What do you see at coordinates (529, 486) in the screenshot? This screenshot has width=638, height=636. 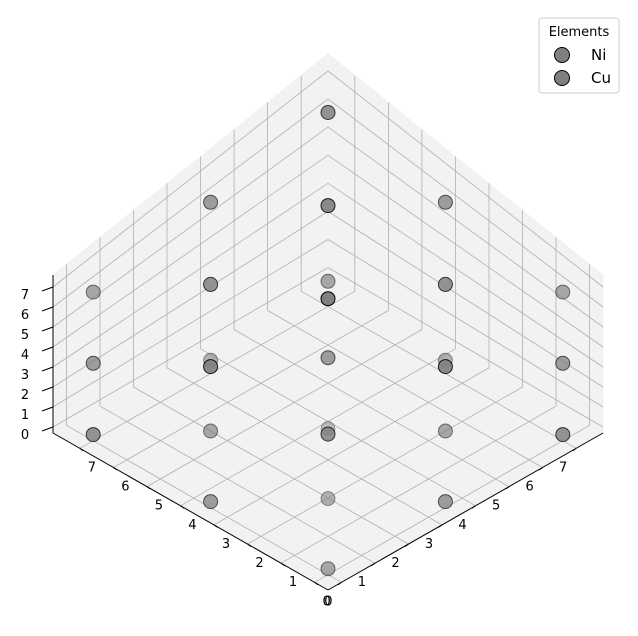 I see `y-axis-tick-label: 6` at bounding box center [529, 486].